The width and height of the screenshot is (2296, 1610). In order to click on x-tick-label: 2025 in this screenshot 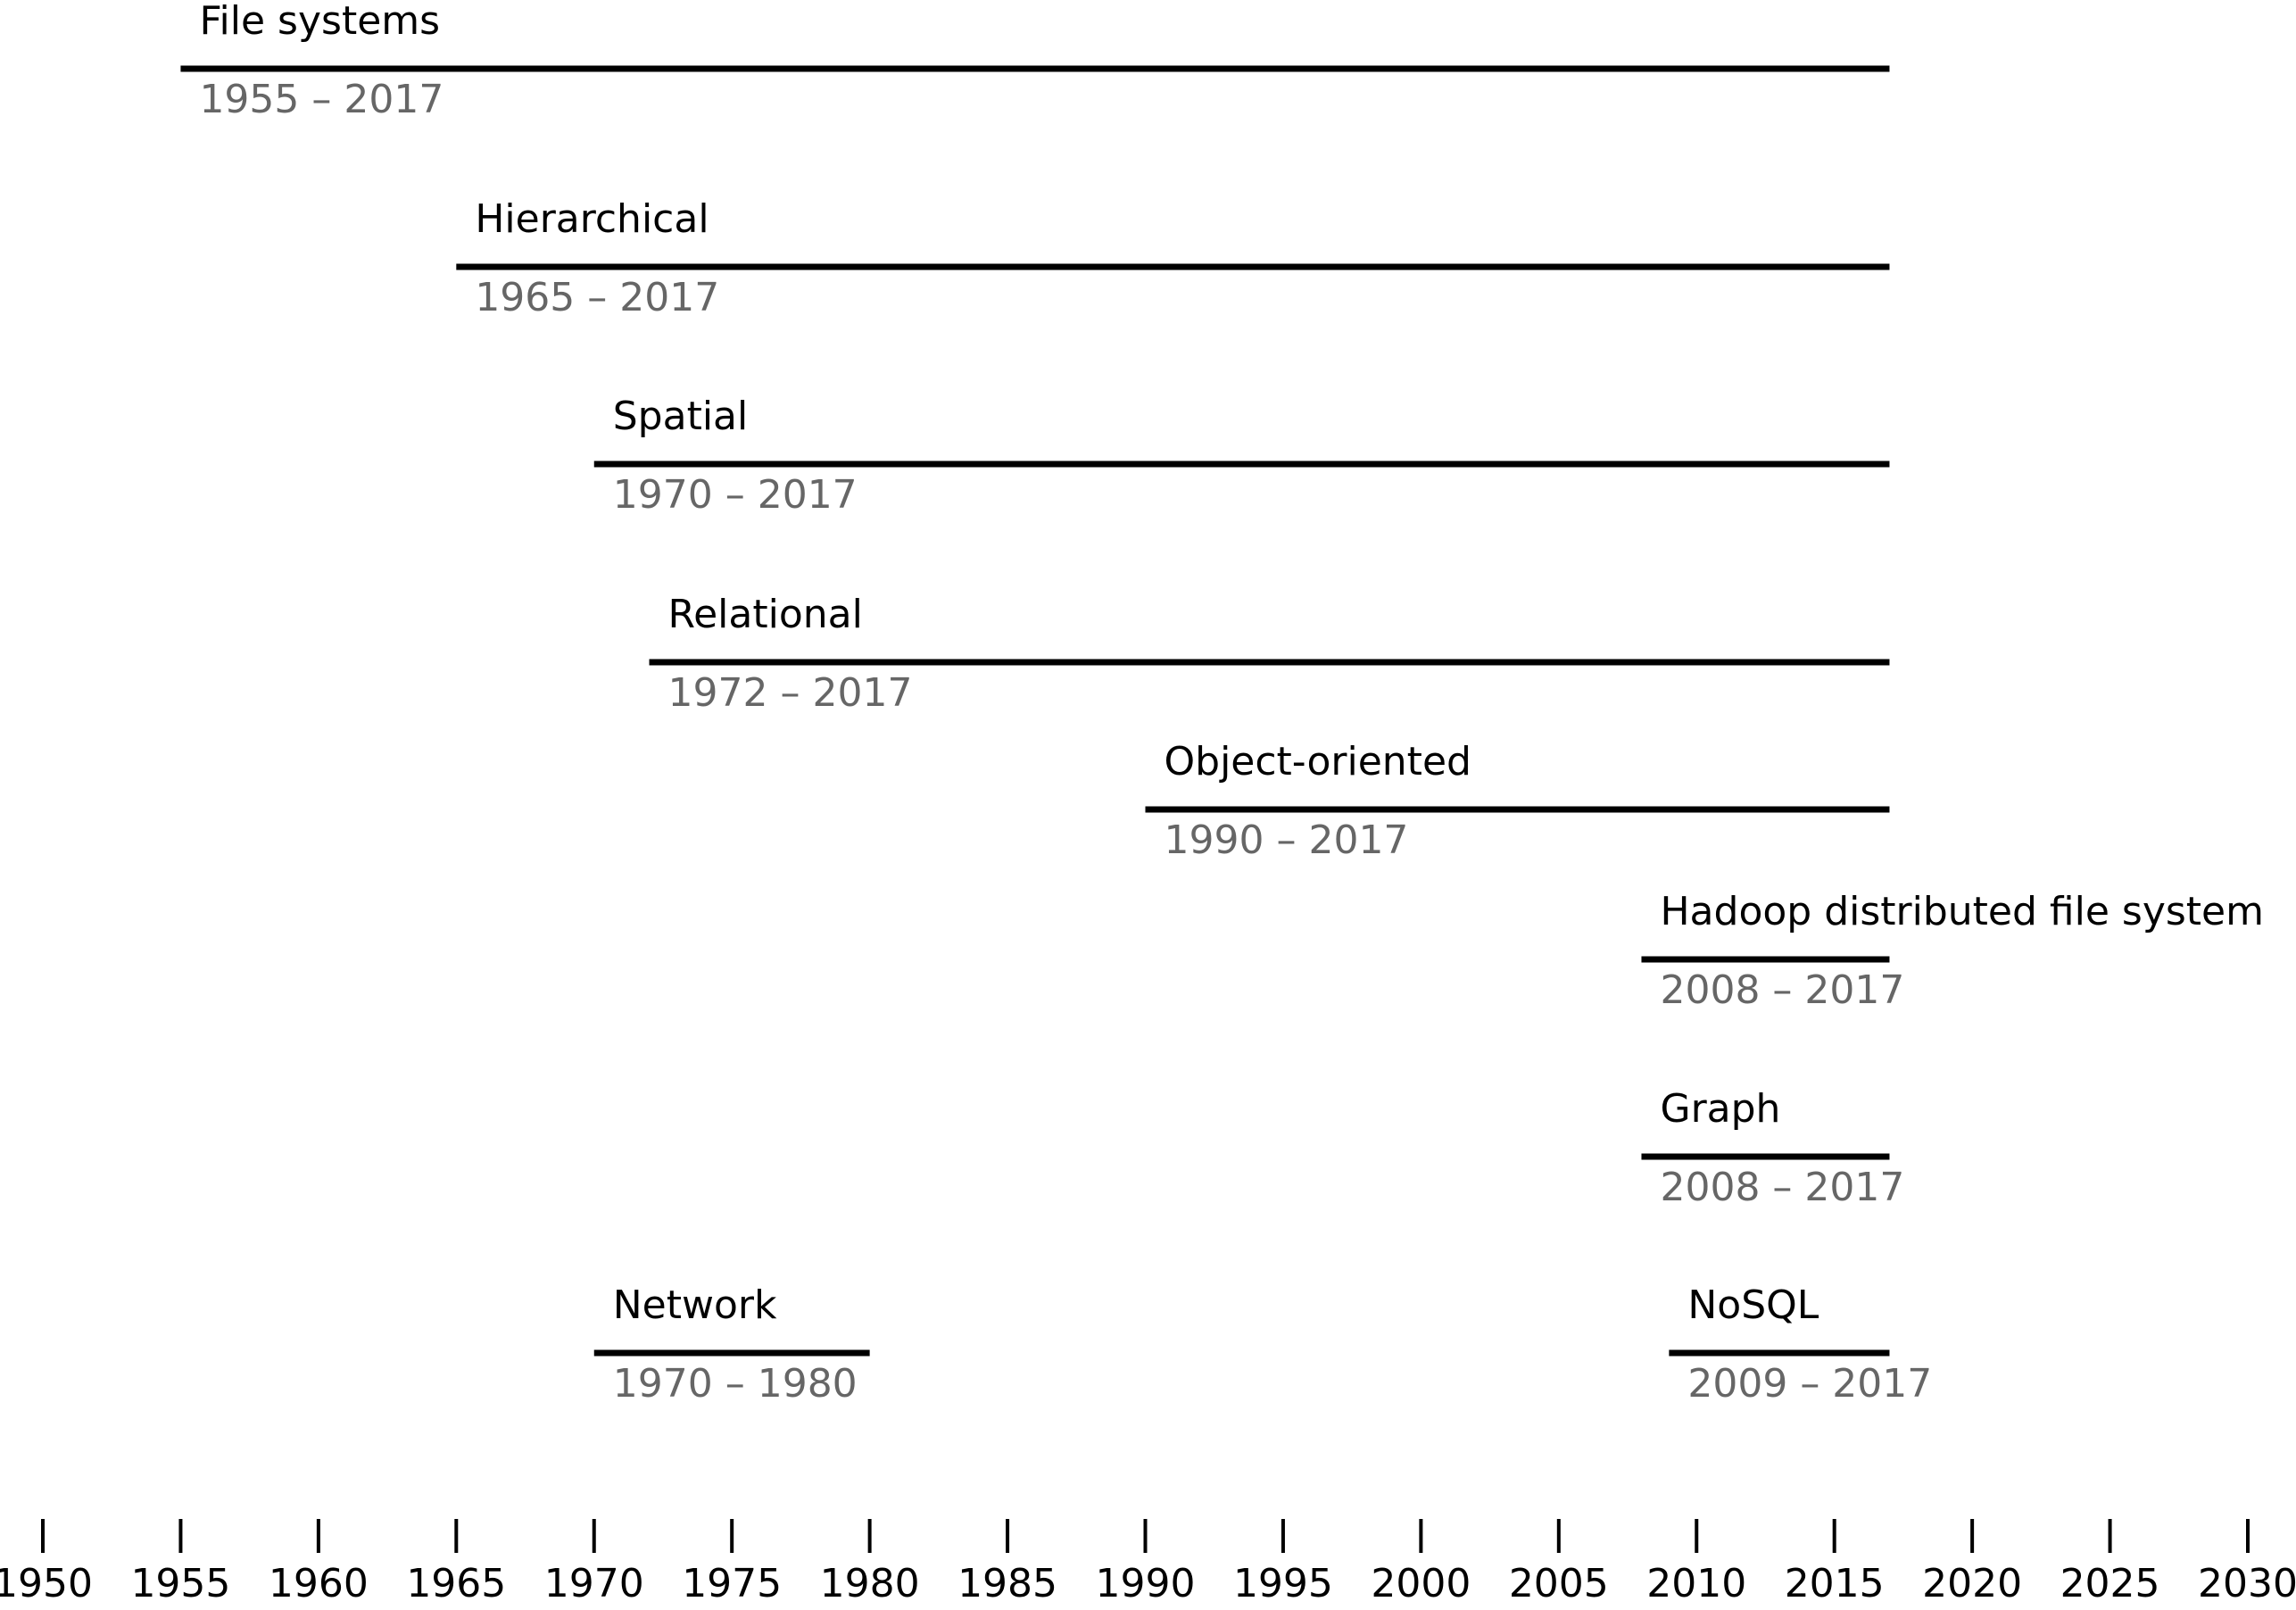, I will do `click(2110, 1583)`.